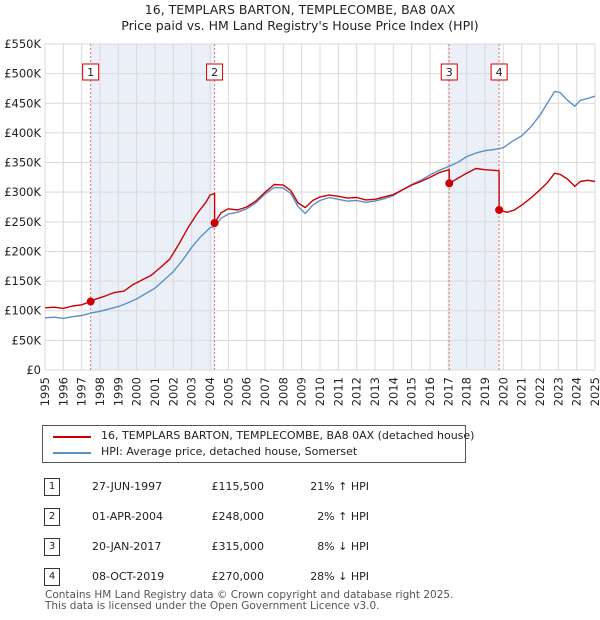 This screenshot has width=600, height=620. I want to click on sale-row: 3 20-JAN-2017 £315,000 8% ↓ HPI, so click(302, 547).